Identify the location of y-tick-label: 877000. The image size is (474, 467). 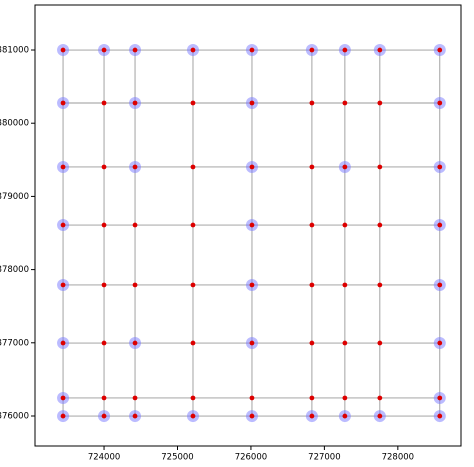
(14, 343).